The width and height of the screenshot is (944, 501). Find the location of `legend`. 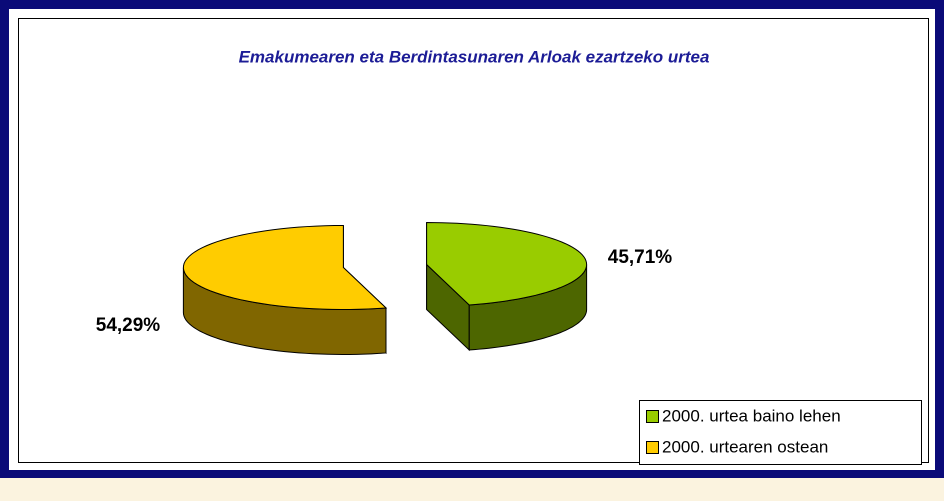

legend is located at coordinates (780, 432).